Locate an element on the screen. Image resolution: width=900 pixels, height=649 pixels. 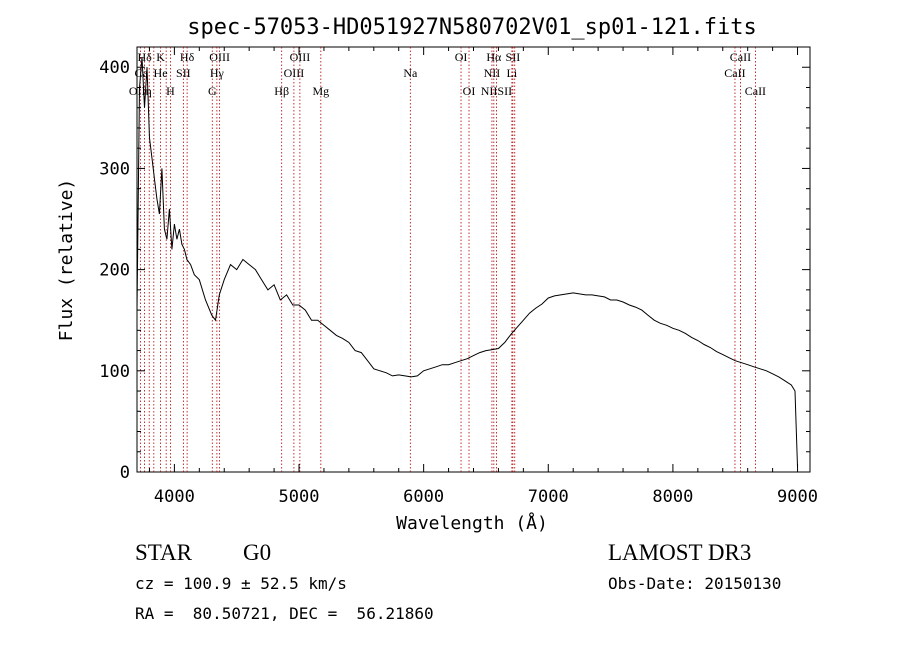
line-marker-label: He is located at coordinates (161, 73).